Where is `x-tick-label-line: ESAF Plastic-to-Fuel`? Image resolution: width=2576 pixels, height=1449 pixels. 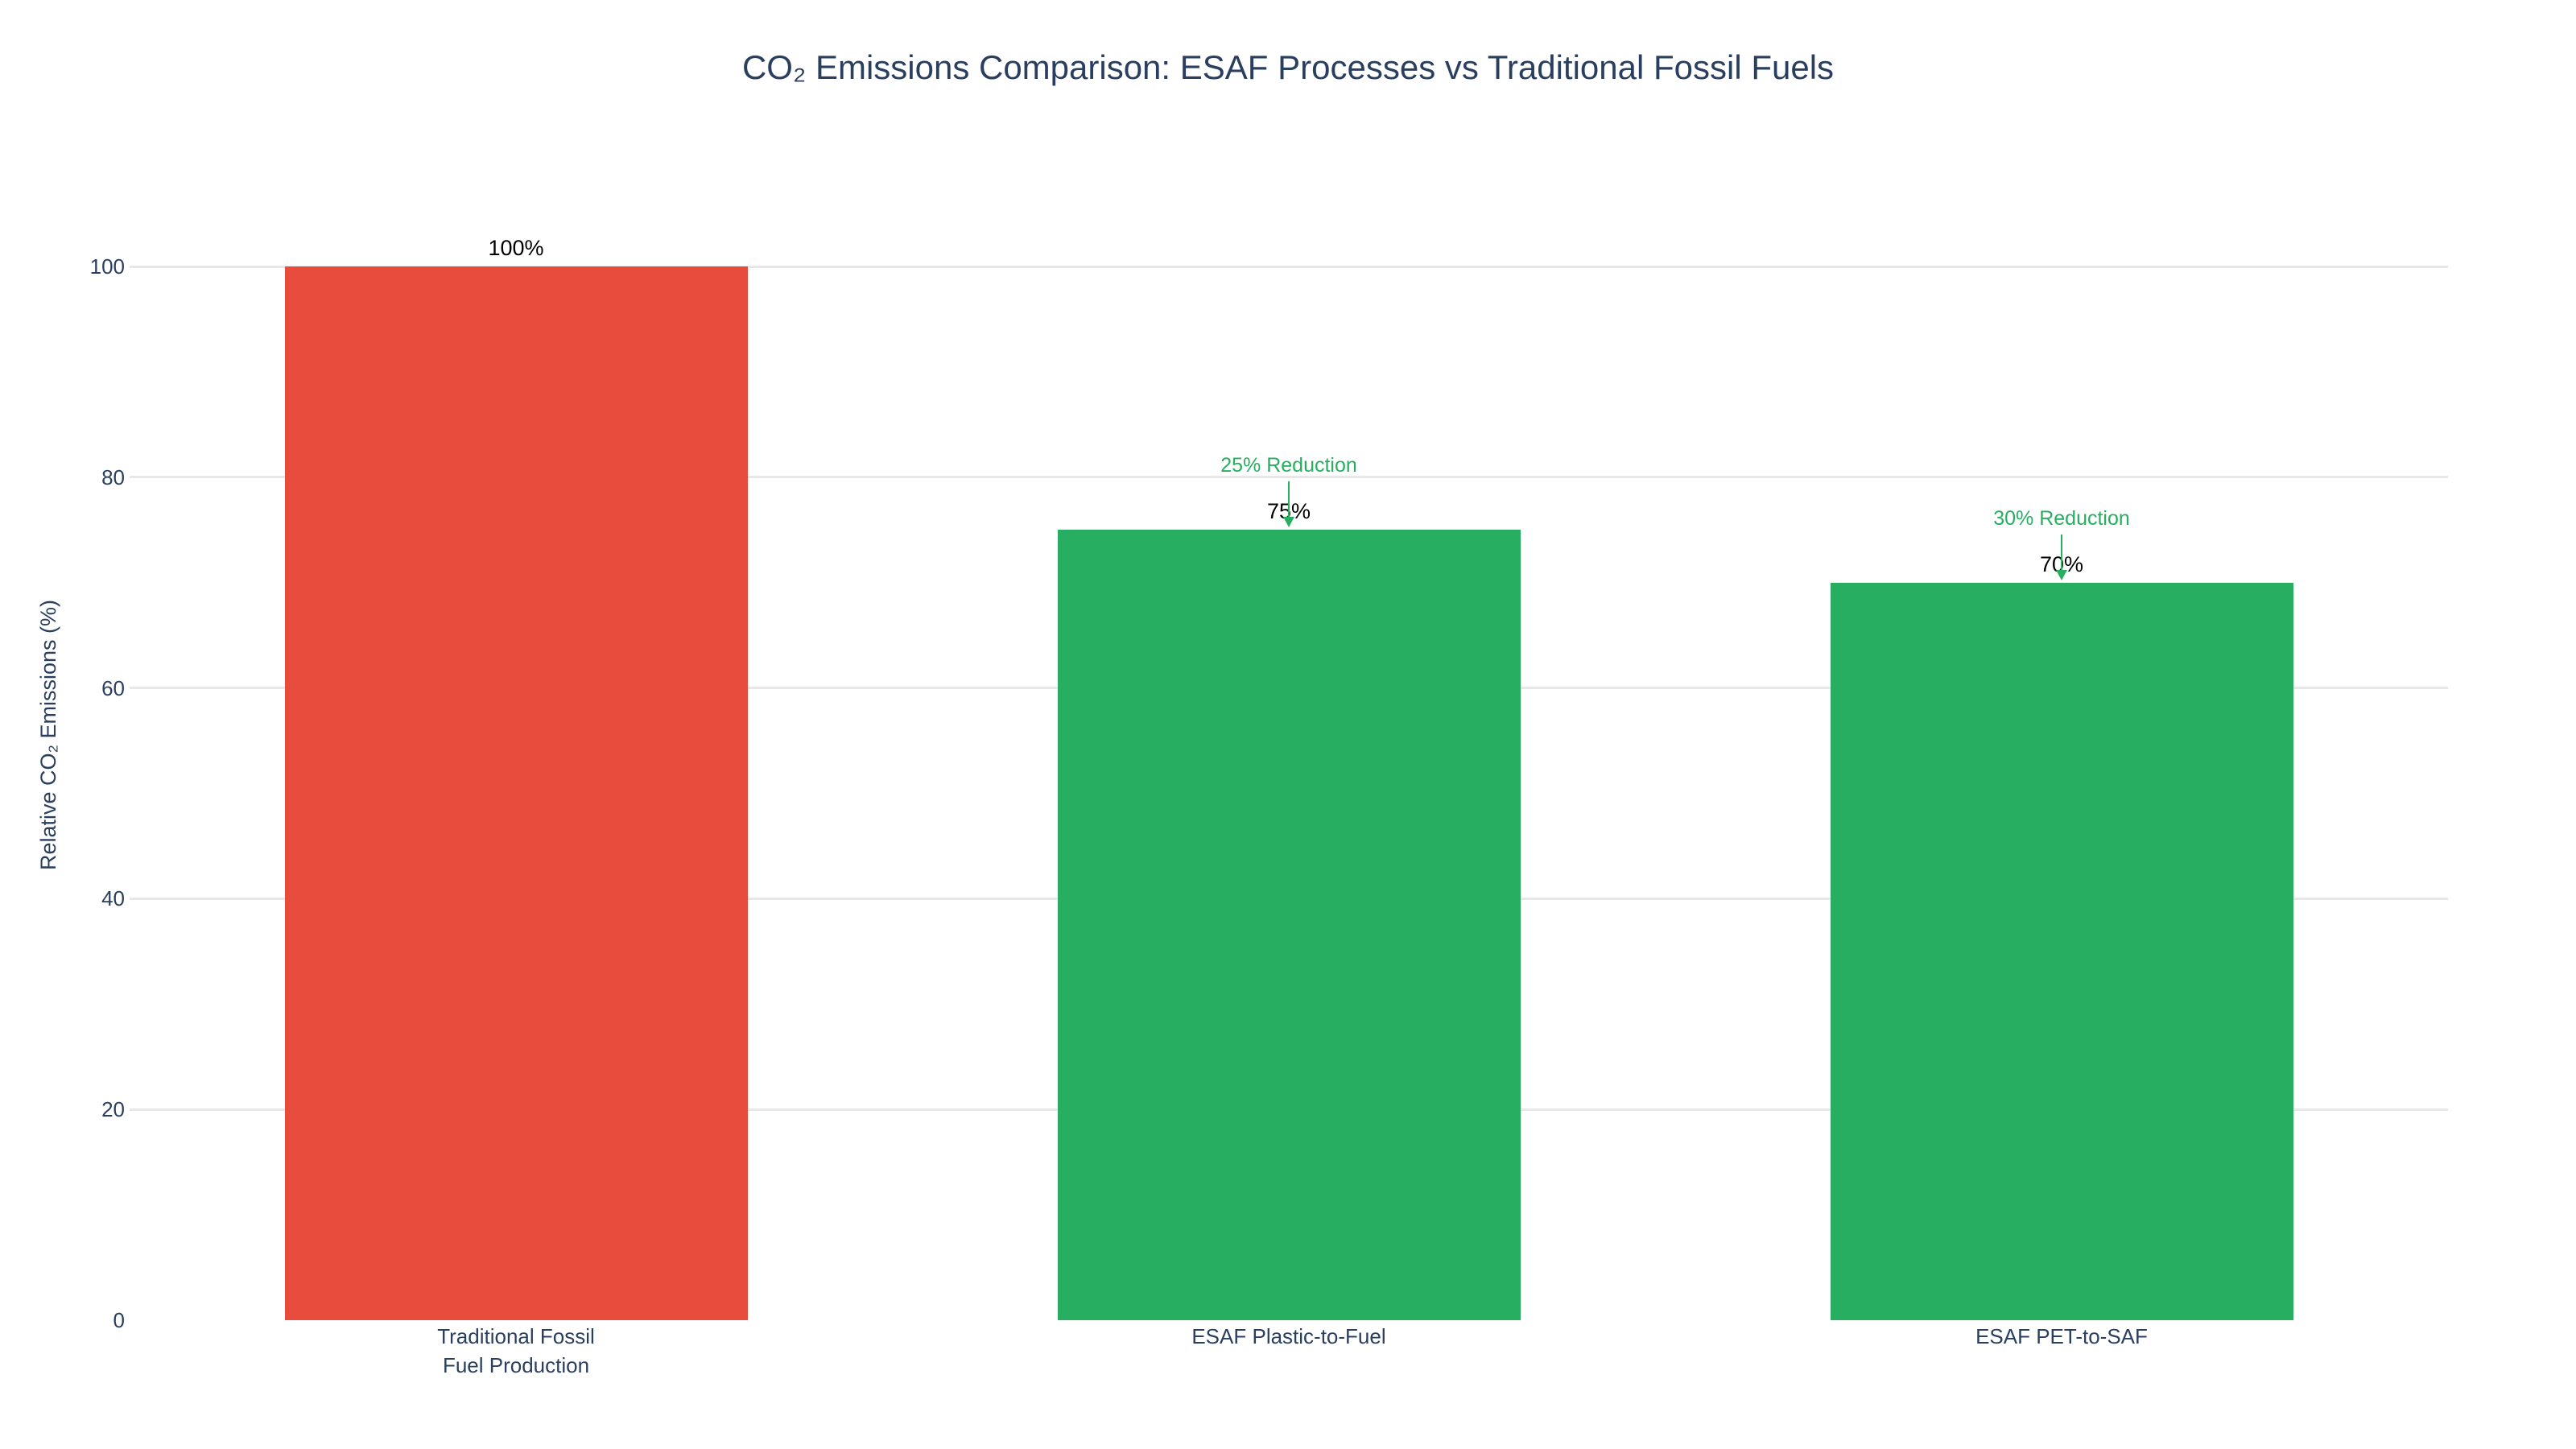 x-tick-label-line: ESAF Plastic-to-Fuel is located at coordinates (1288, 1336).